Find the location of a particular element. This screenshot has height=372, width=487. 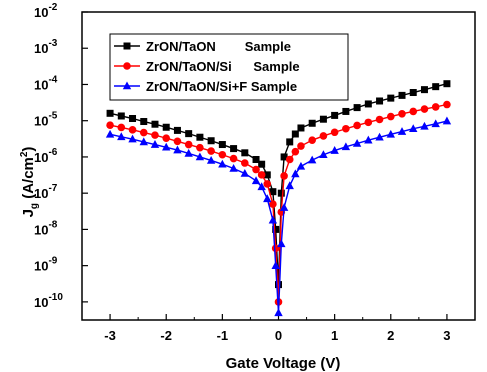

y-tick-exponent: -2 is located at coordinates (52, 7).